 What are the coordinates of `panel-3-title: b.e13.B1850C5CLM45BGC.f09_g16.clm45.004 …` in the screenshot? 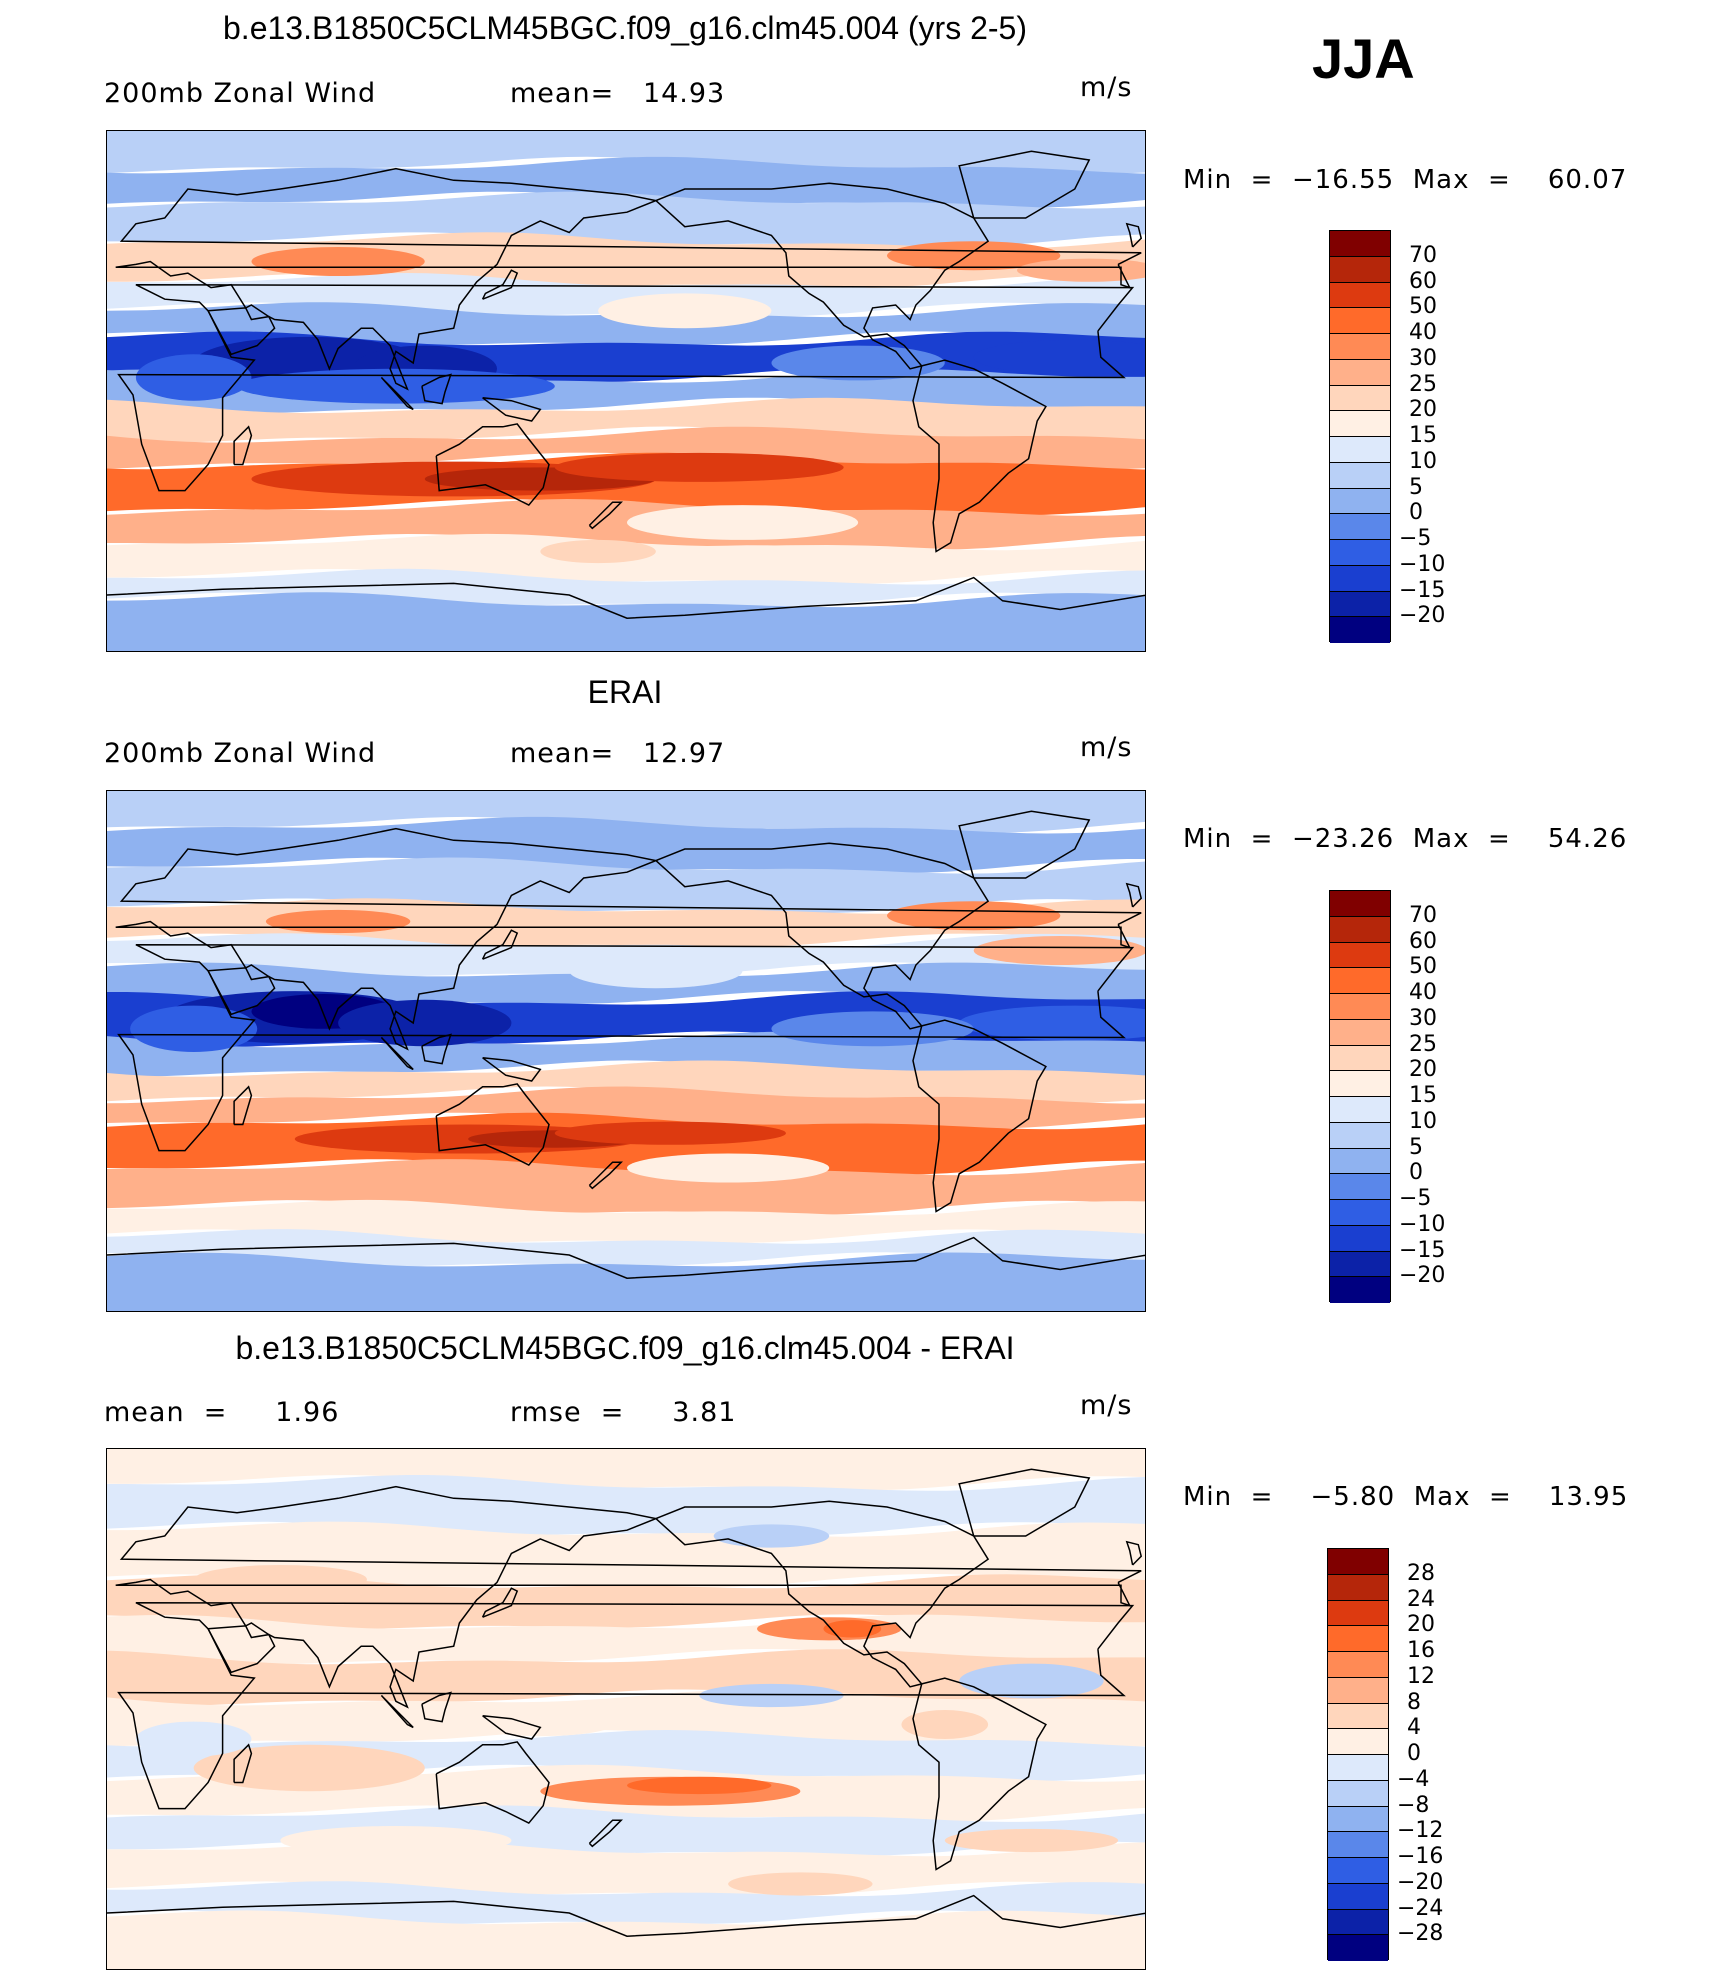 It's located at (625, 1348).